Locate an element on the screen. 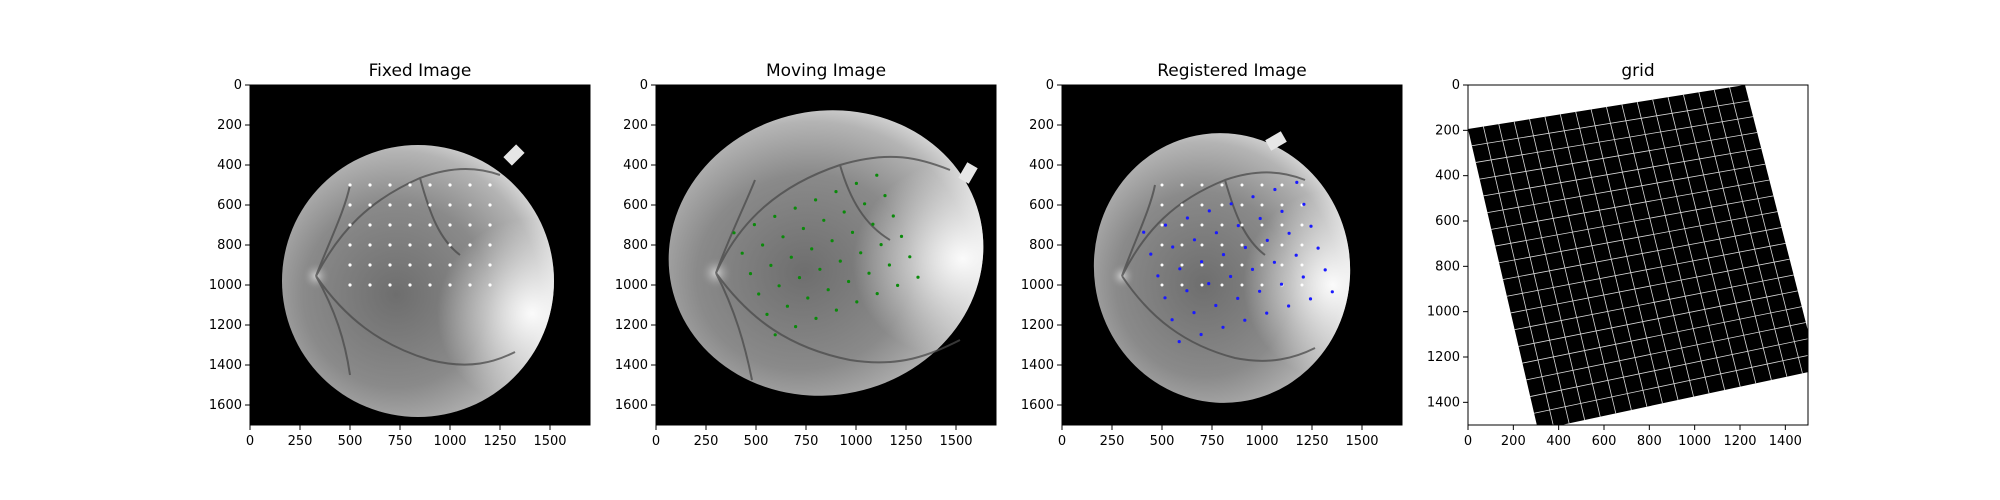 The width and height of the screenshot is (2000, 500). x-tick-label: 500 is located at coordinates (756, 441).